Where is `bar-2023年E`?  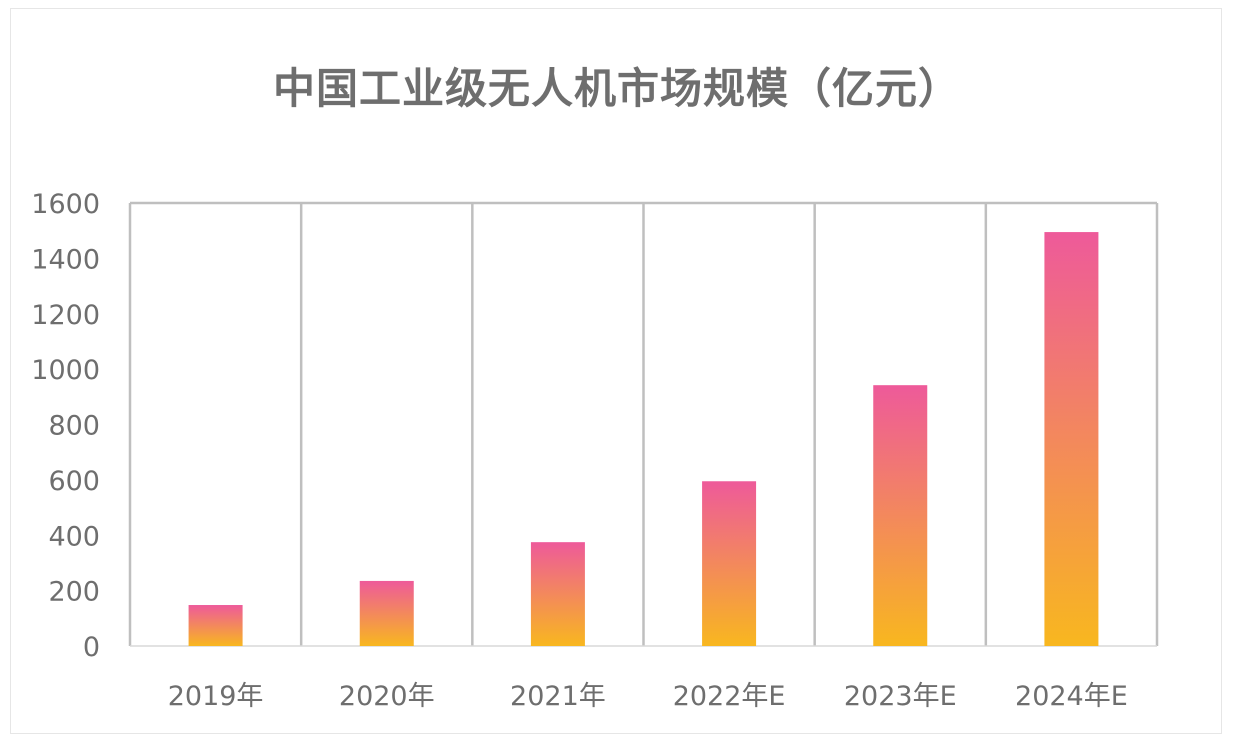 bar-2023年E is located at coordinates (900, 515).